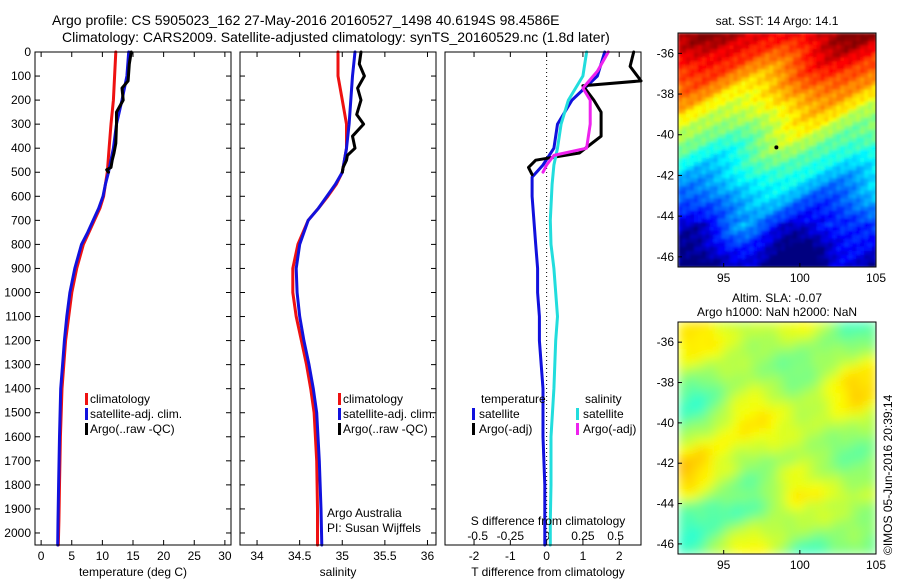 The width and height of the screenshot is (900, 580). Describe the element at coordinates (473, 414) in the screenshot. I see `diff-legend-swatch-temp-satellite` at that location.